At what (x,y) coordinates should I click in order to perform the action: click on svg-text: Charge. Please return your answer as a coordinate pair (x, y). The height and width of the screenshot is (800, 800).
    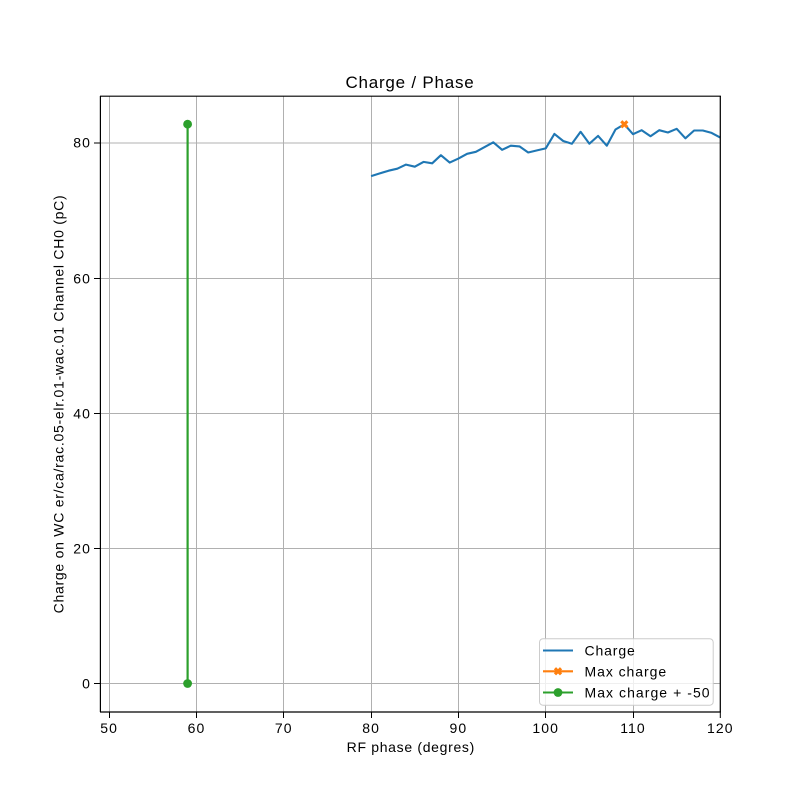
    Looking at the image, I should click on (610, 651).